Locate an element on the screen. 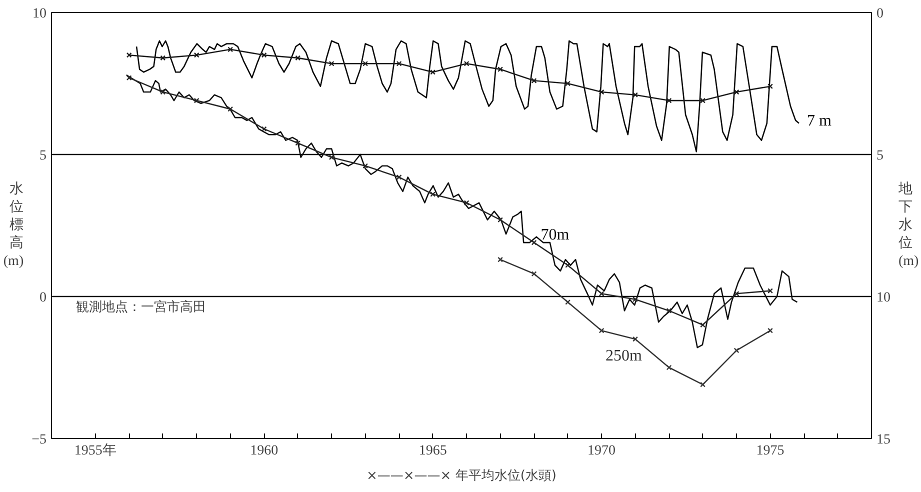 The image size is (921, 492). series-label: 70m is located at coordinates (555, 235).